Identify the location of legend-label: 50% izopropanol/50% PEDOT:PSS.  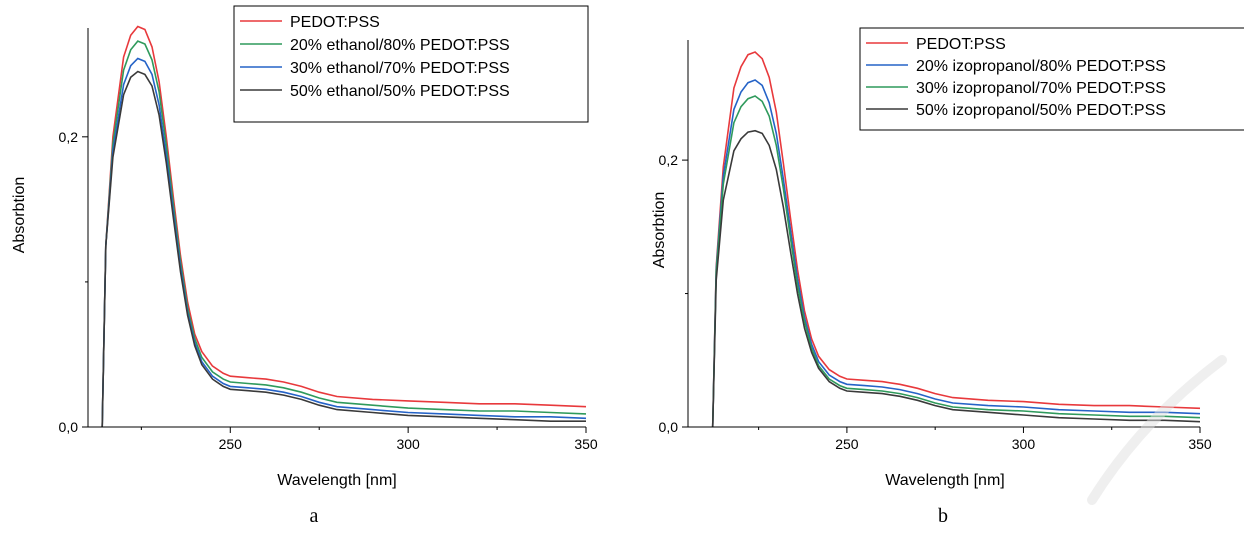
(1041, 110).